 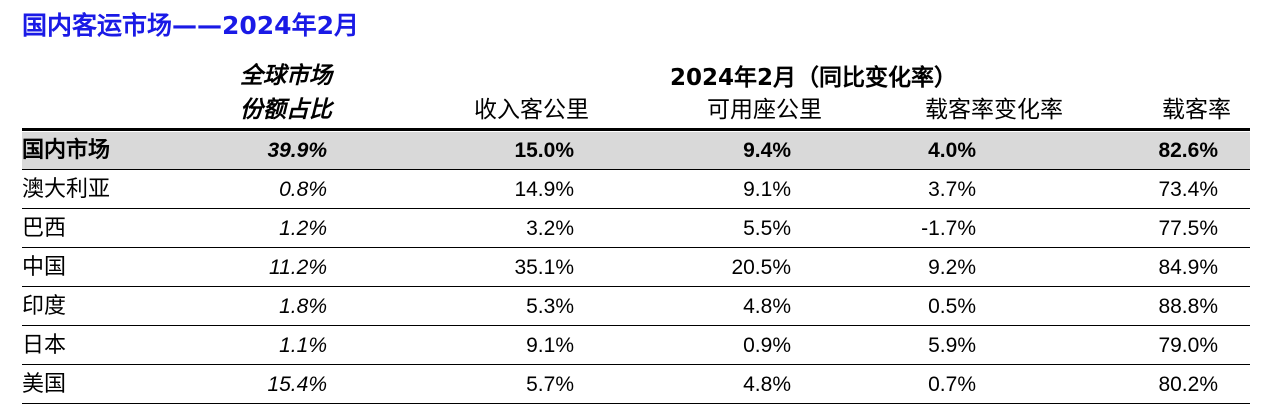 I want to click on header-plf: 载客率, so click(x=1196, y=110).